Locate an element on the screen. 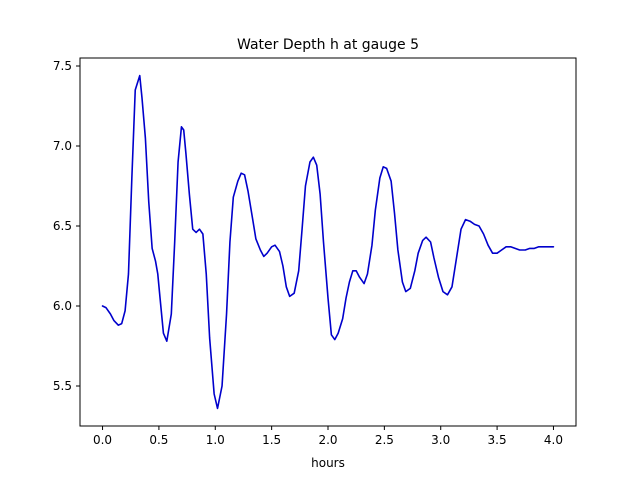  x-tick-label: 1.0 is located at coordinates (215, 440).